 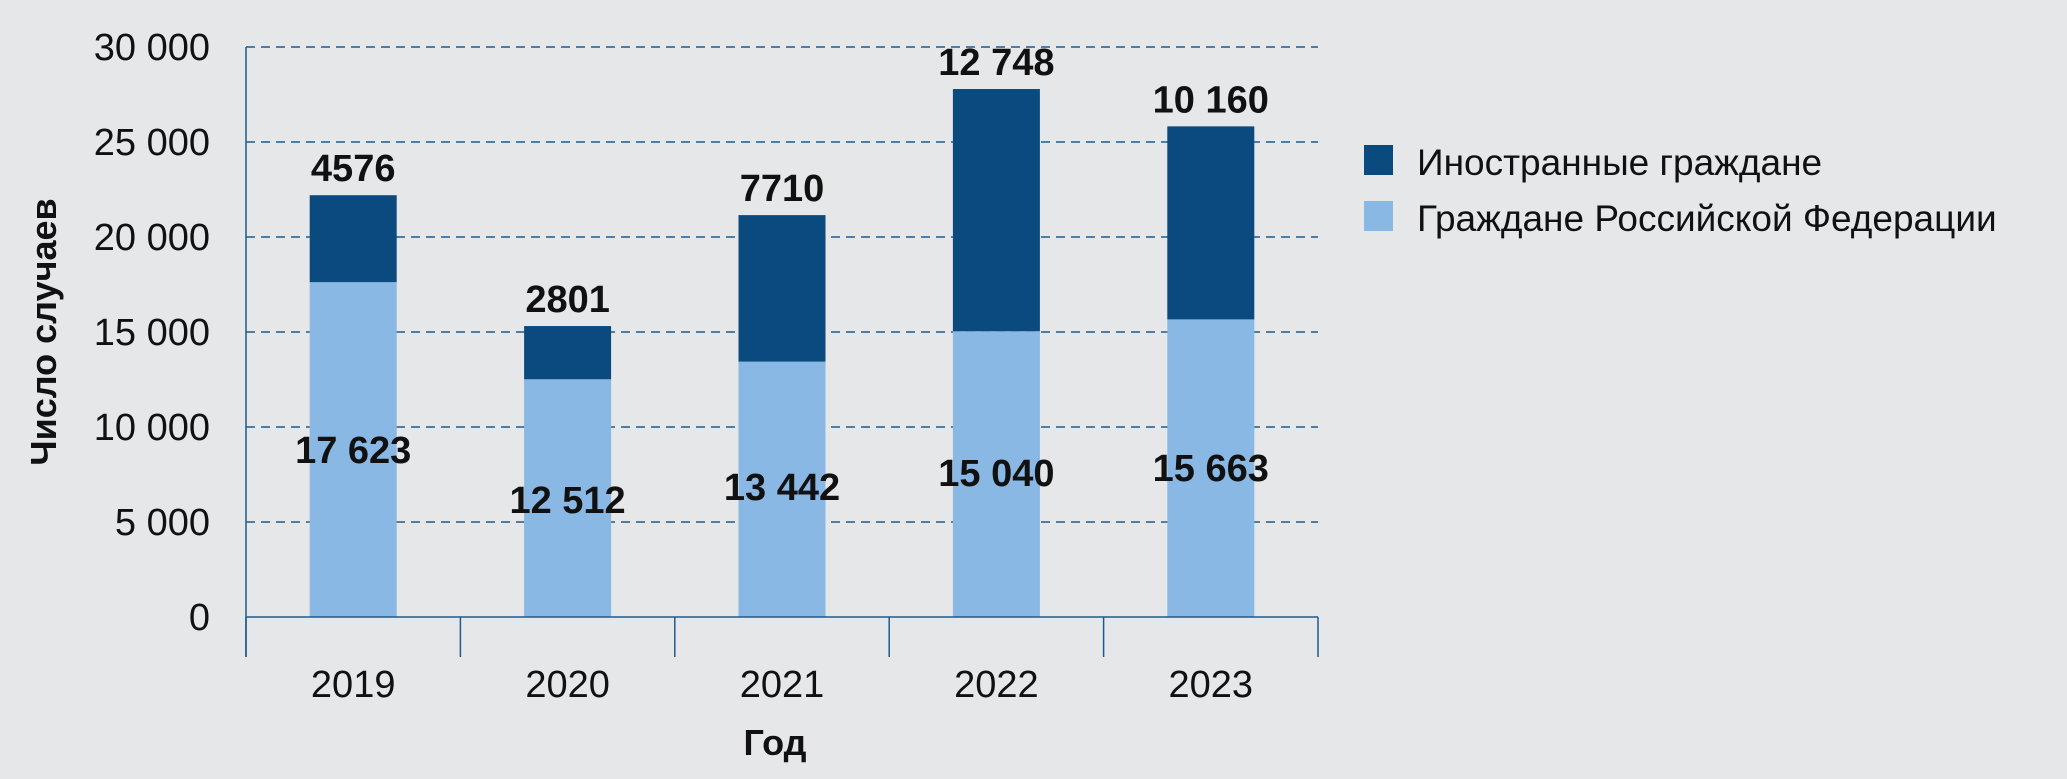 What do you see at coordinates (1211, 685) in the screenshot?
I see `x-tick-label: 2023` at bounding box center [1211, 685].